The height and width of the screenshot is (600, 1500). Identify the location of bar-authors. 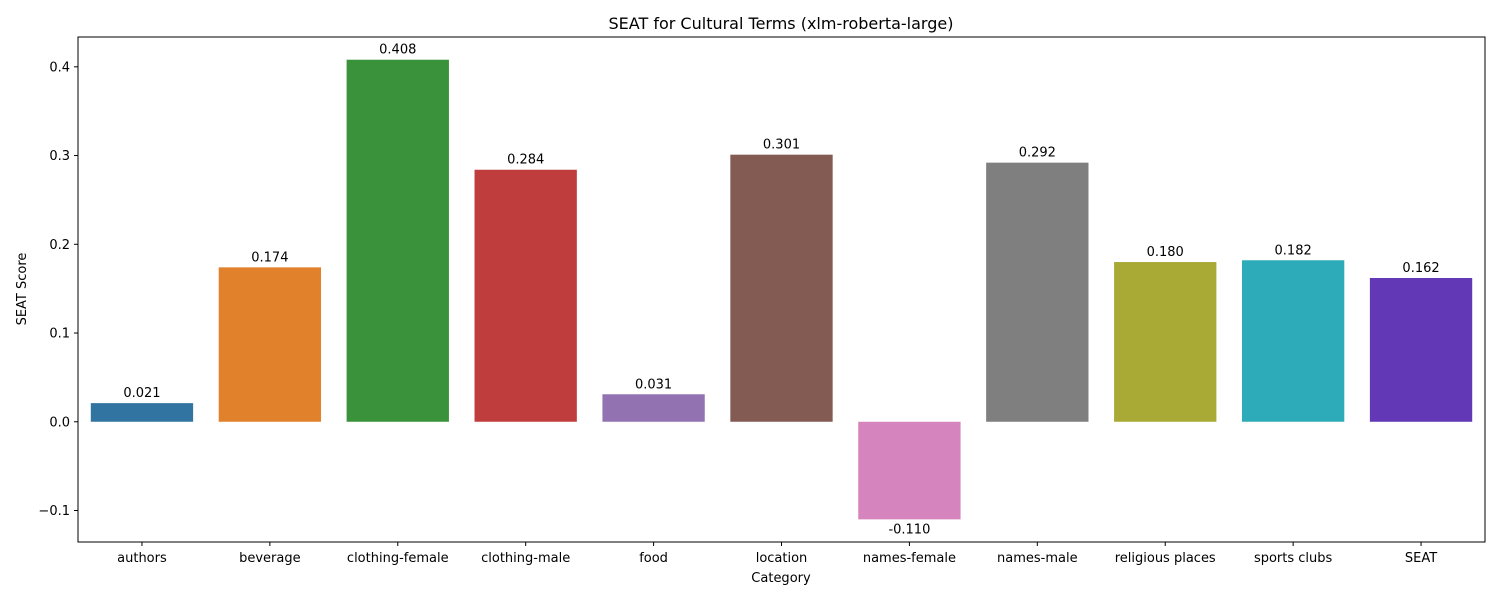
(142, 412).